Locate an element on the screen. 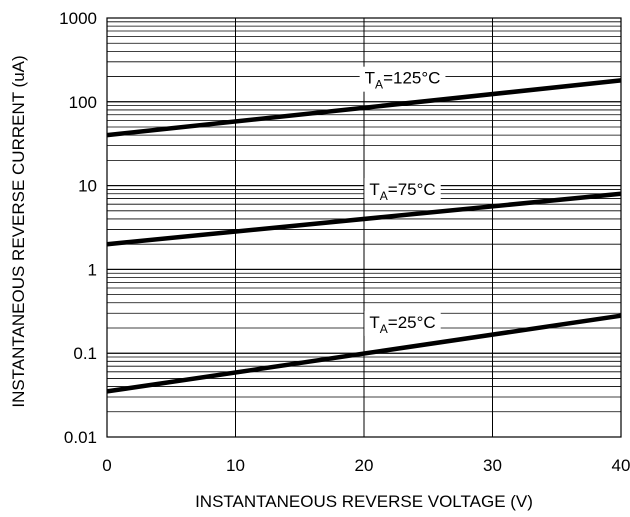 This screenshot has width=630, height=517. y-tick-label: 1 is located at coordinates (92, 269).